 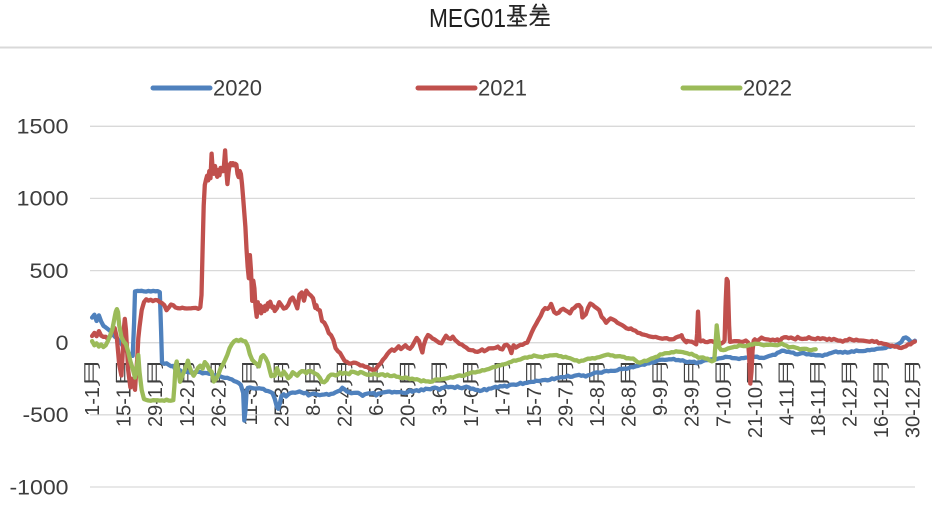 I want to click on svg-text: 26-2, so click(x=219, y=407).